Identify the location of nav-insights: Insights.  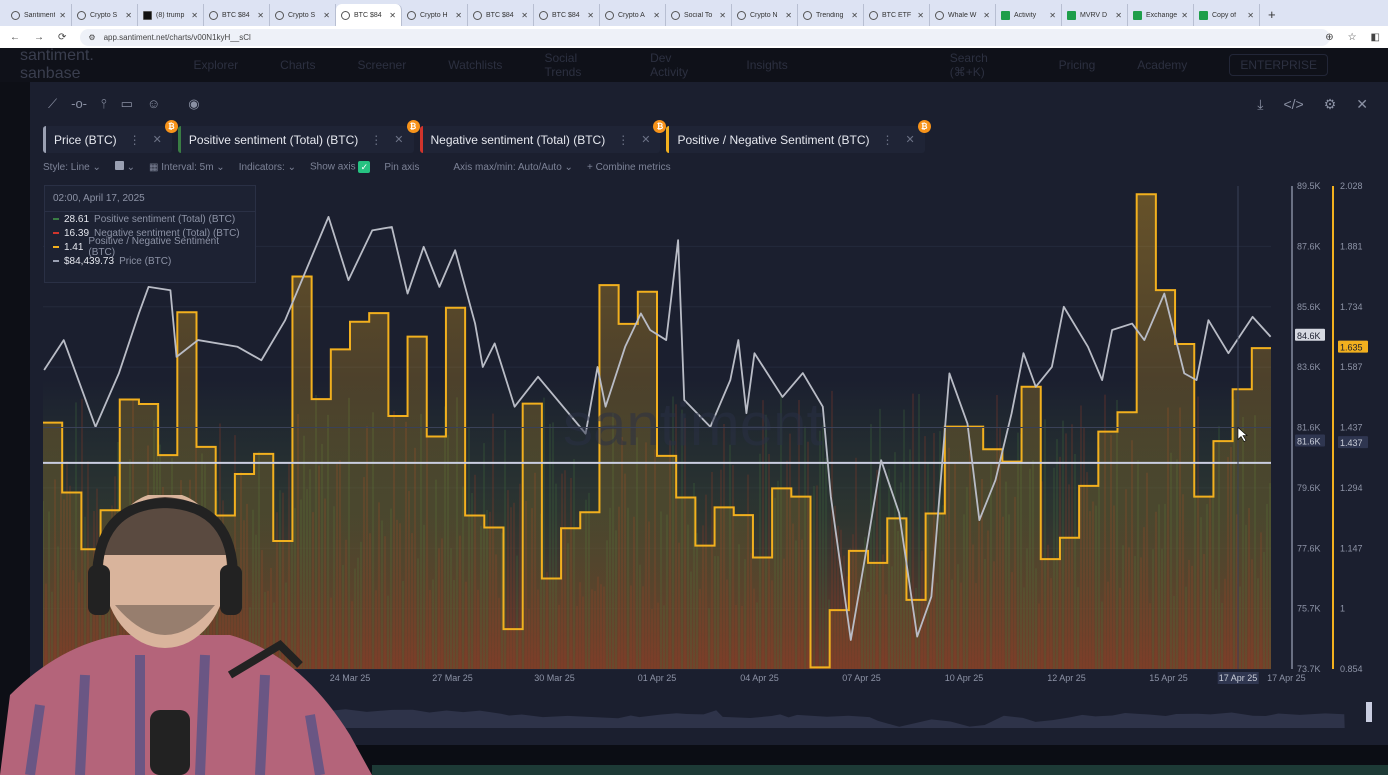
(767, 65).